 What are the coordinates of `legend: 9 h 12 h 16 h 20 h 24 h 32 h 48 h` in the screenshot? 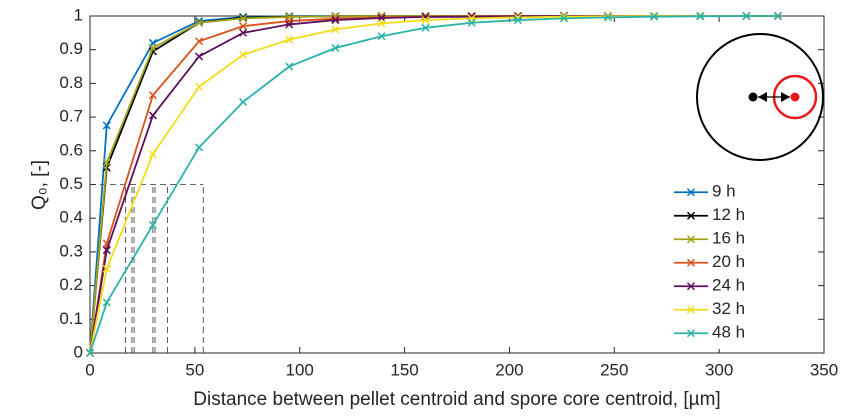 It's located at (729, 262).